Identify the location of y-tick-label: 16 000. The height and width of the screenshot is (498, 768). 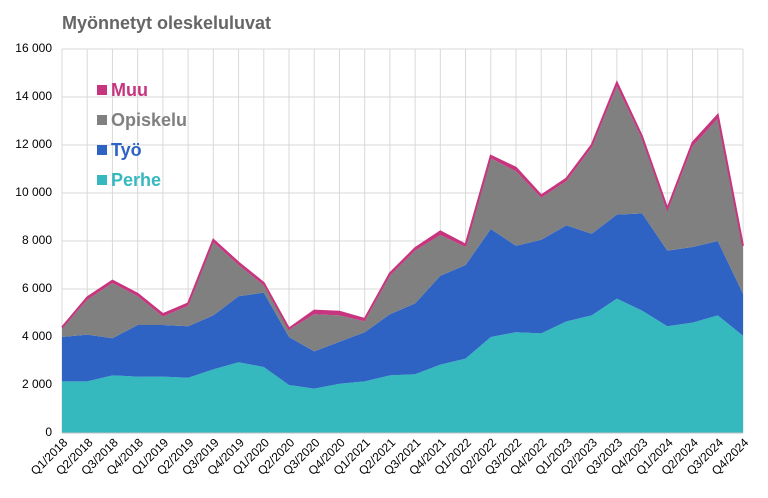
(33, 48).